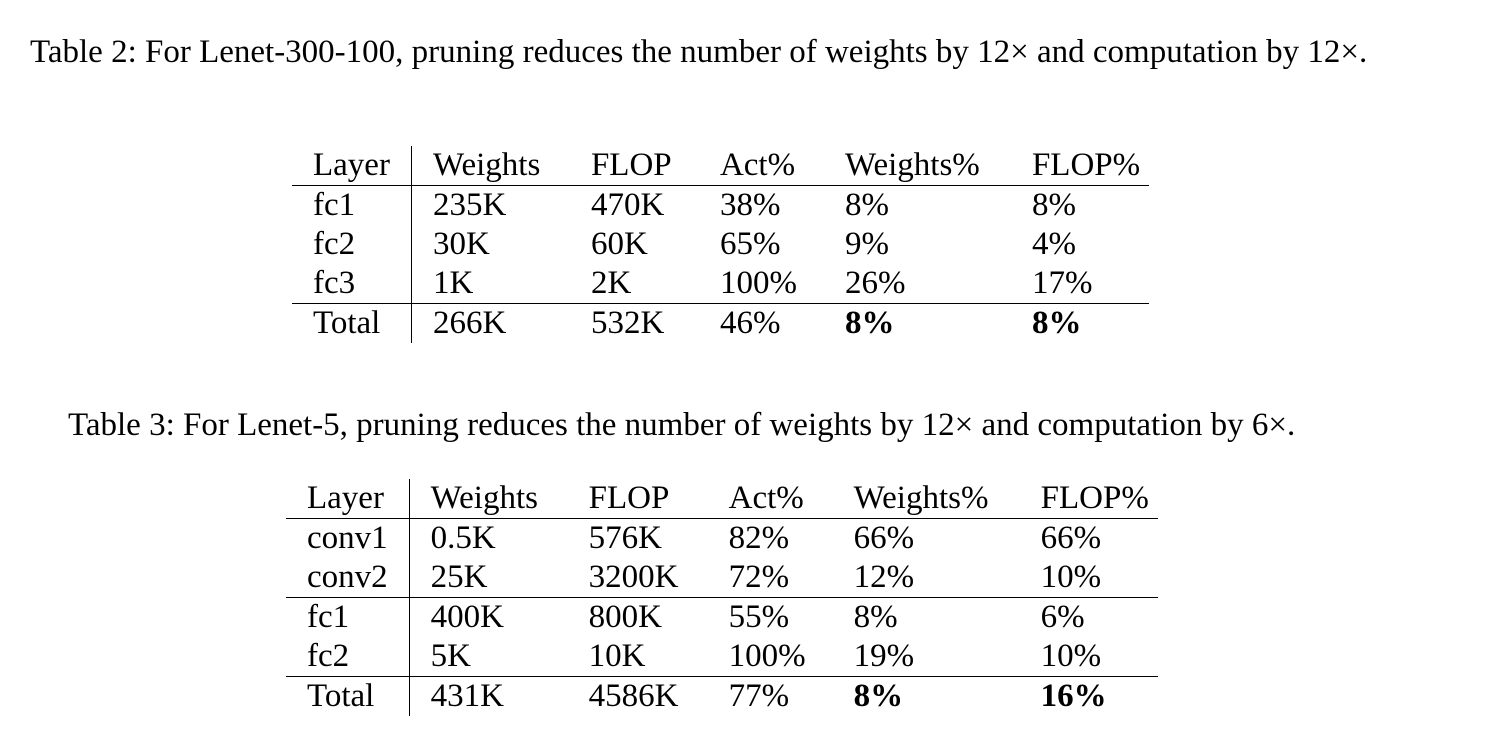  Describe the element at coordinates (348, 578) in the screenshot. I see `cell-layer: conv2` at that location.